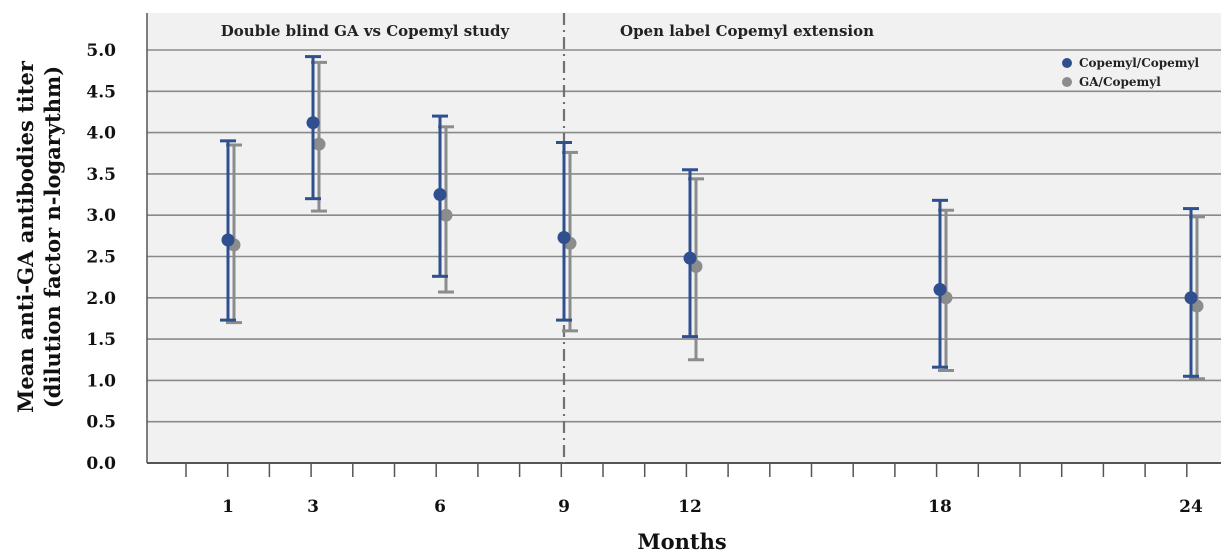 The width and height of the screenshot is (1221, 558). I want to click on y-tick-labels: 0.0 0.5 1.0 1.5 2.0 2.5 3.0 3.5 4.0 4.5 5.0, so click(101, 257).